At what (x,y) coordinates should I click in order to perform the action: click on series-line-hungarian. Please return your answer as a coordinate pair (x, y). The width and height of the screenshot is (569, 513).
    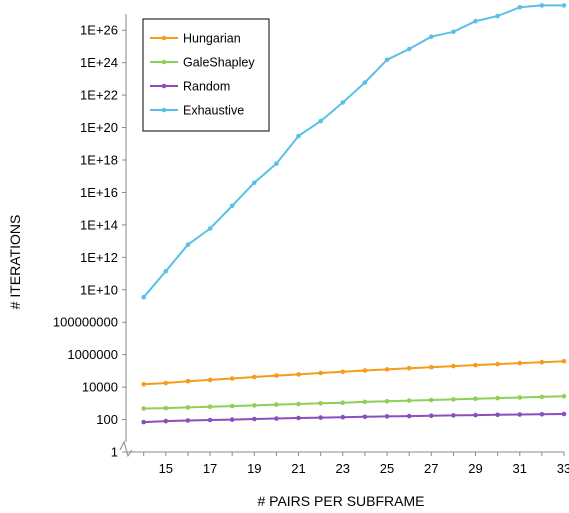
    Looking at the image, I should click on (354, 373).